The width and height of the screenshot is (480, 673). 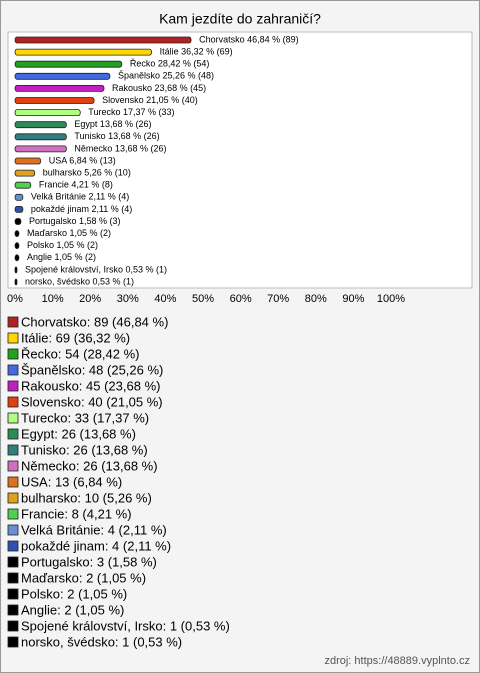 What do you see at coordinates (90, 385) in the screenshot?
I see `legend-label: Rakousko: 45 (23,68 %)` at bounding box center [90, 385].